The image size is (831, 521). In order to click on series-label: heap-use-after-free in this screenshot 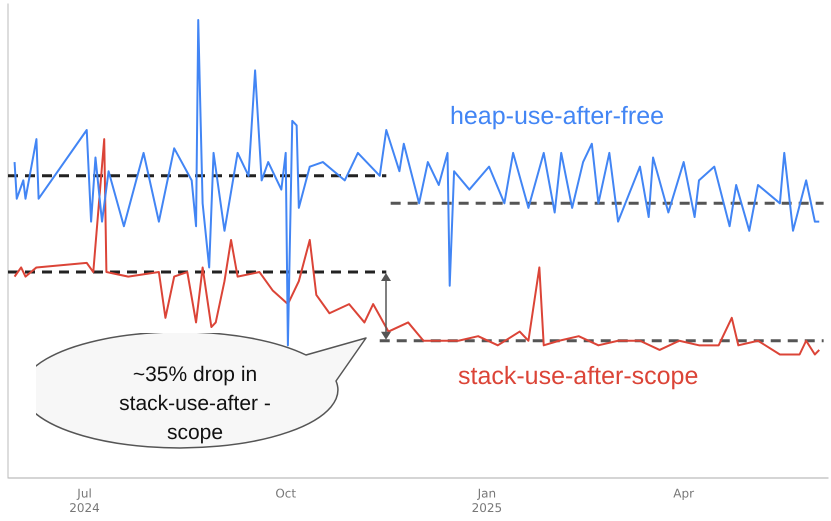, I will do `click(557, 116)`.